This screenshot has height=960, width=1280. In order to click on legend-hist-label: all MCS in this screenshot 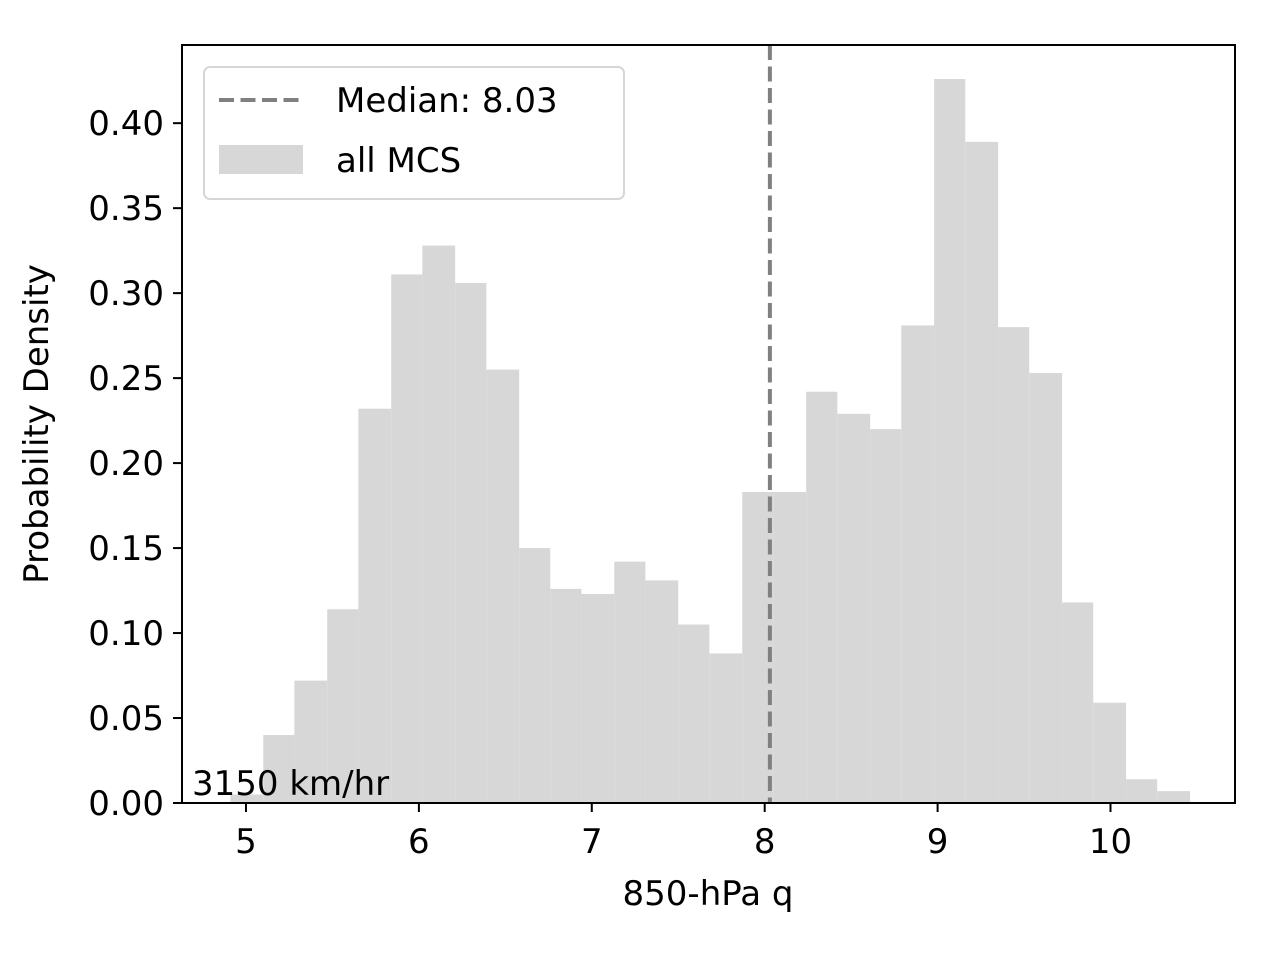, I will do `click(398, 161)`.